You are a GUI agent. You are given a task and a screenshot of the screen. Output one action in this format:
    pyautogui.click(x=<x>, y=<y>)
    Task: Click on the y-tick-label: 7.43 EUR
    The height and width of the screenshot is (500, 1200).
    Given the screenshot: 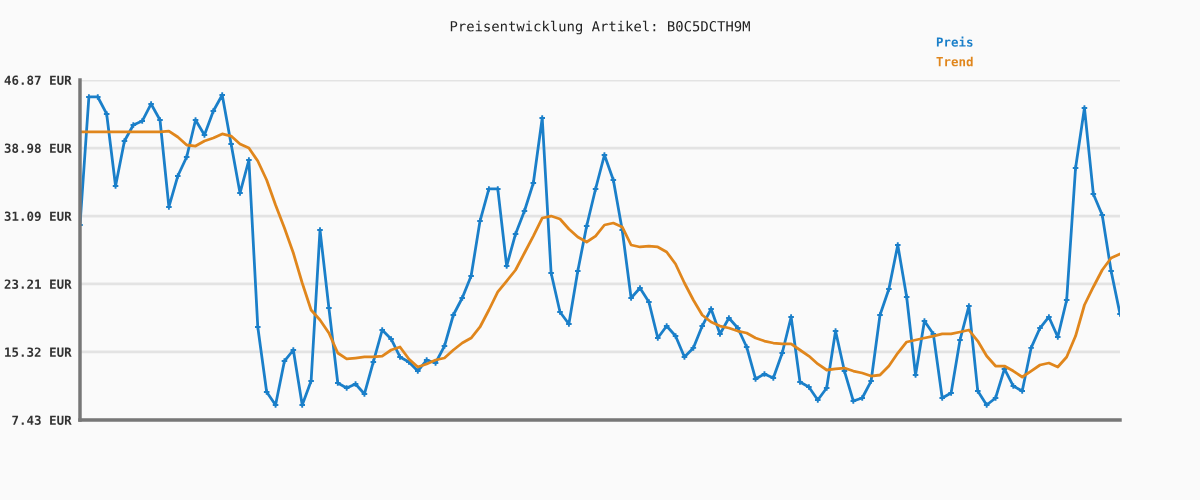 What is the action you would take?
    pyautogui.click(x=42, y=420)
    